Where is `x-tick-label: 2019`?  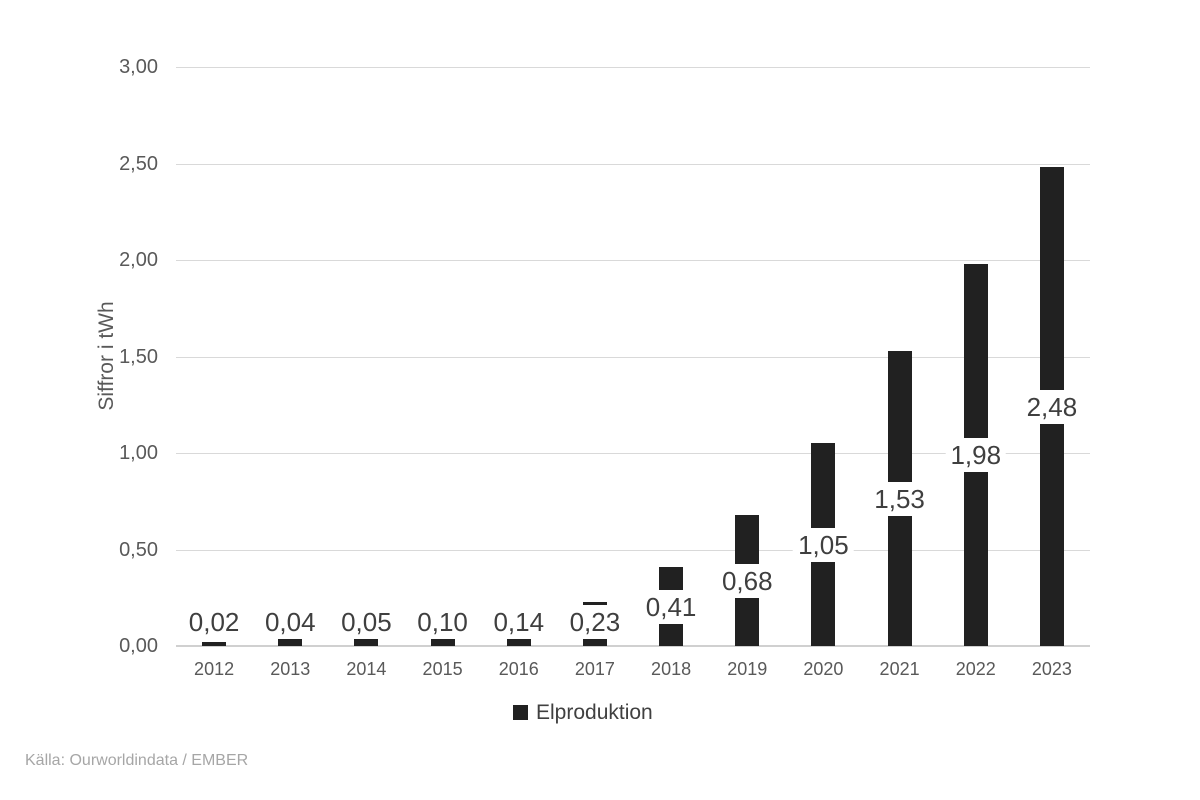
x-tick-label: 2019 is located at coordinates (747, 669).